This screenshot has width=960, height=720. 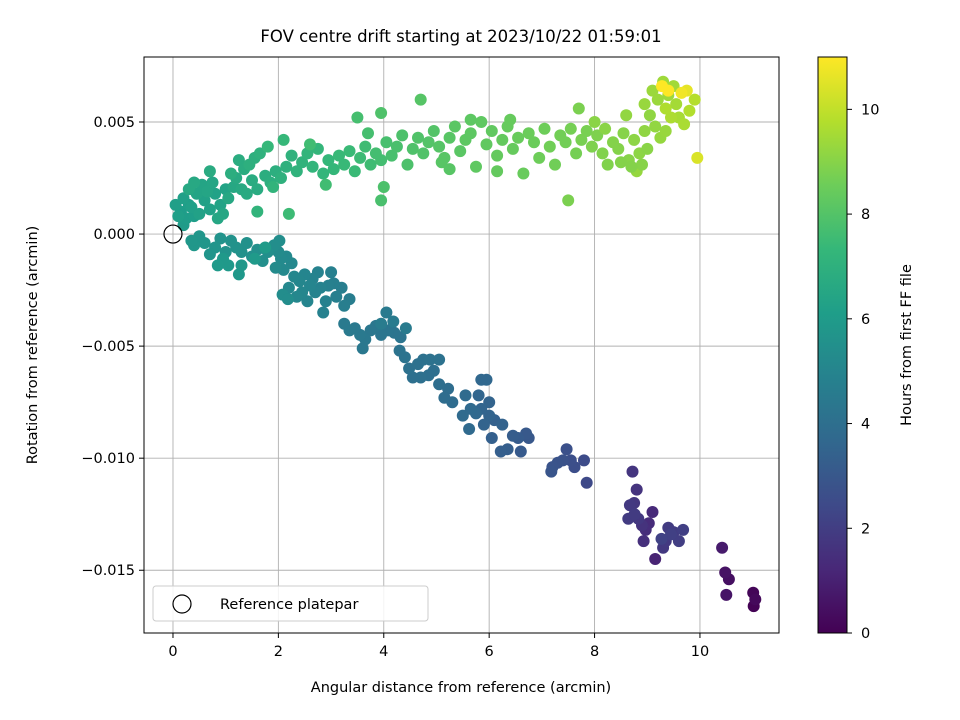 What do you see at coordinates (832, 345) in the screenshot?
I see `colorbar` at bounding box center [832, 345].